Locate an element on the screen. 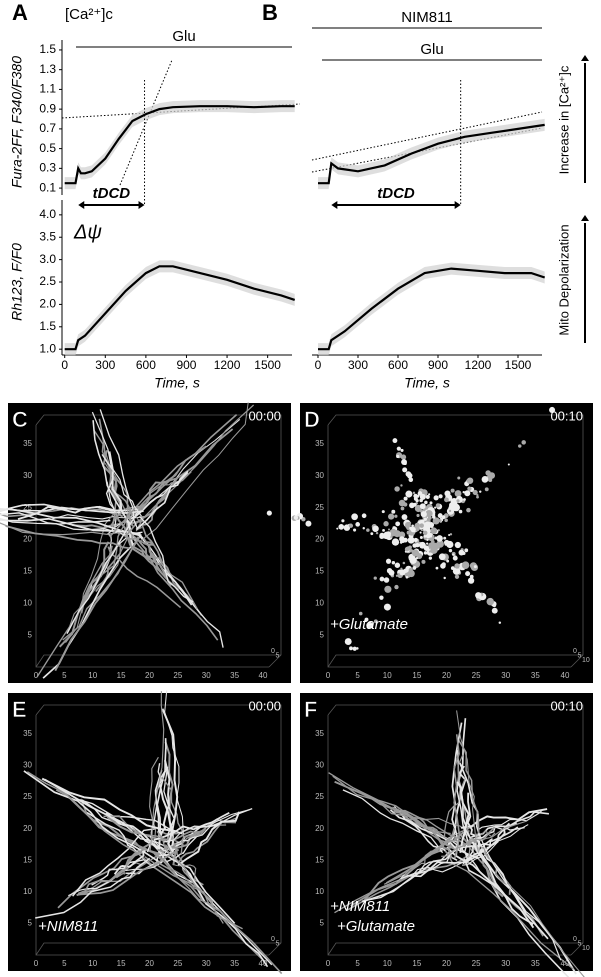 Image resolution: width=601 pixels, height=977 pixels. y-tick-label: 2.5 is located at coordinates (47, 281).